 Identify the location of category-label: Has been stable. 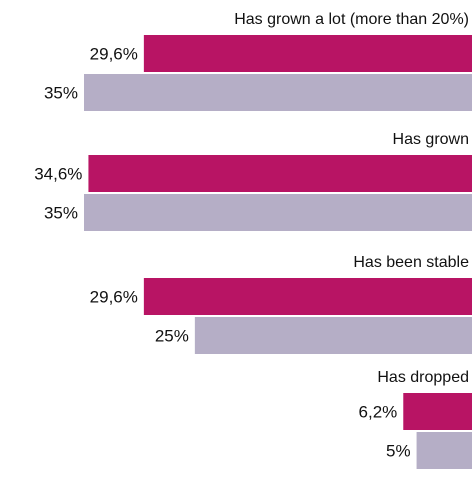
(411, 262).